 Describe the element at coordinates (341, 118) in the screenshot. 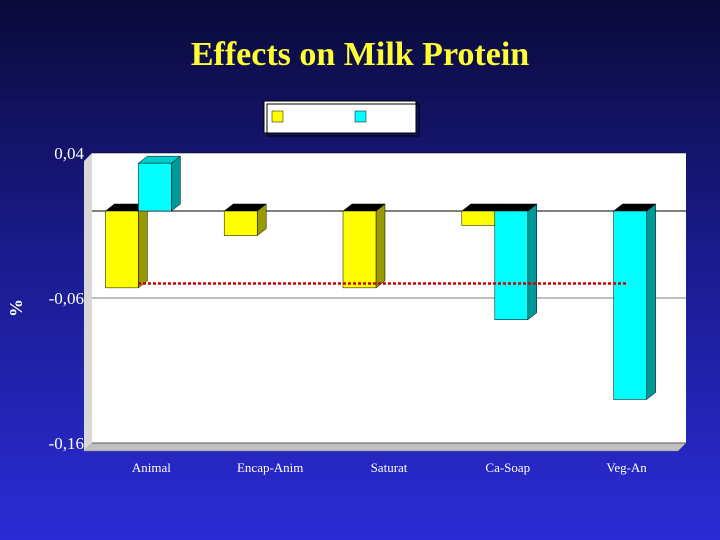

I see `legend: French USA` at that location.